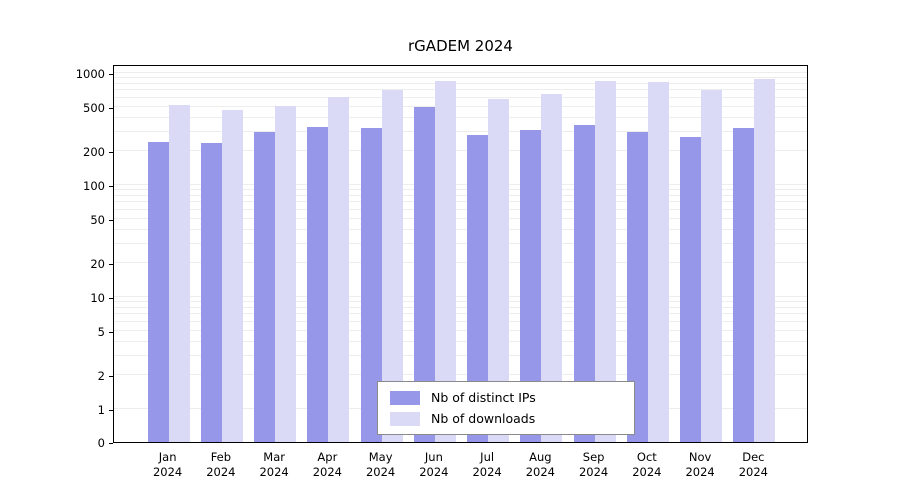 This screenshot has height=500, width=900. I want to click on bar-nb-of-distinct-ips-feb, so click(211, 292).